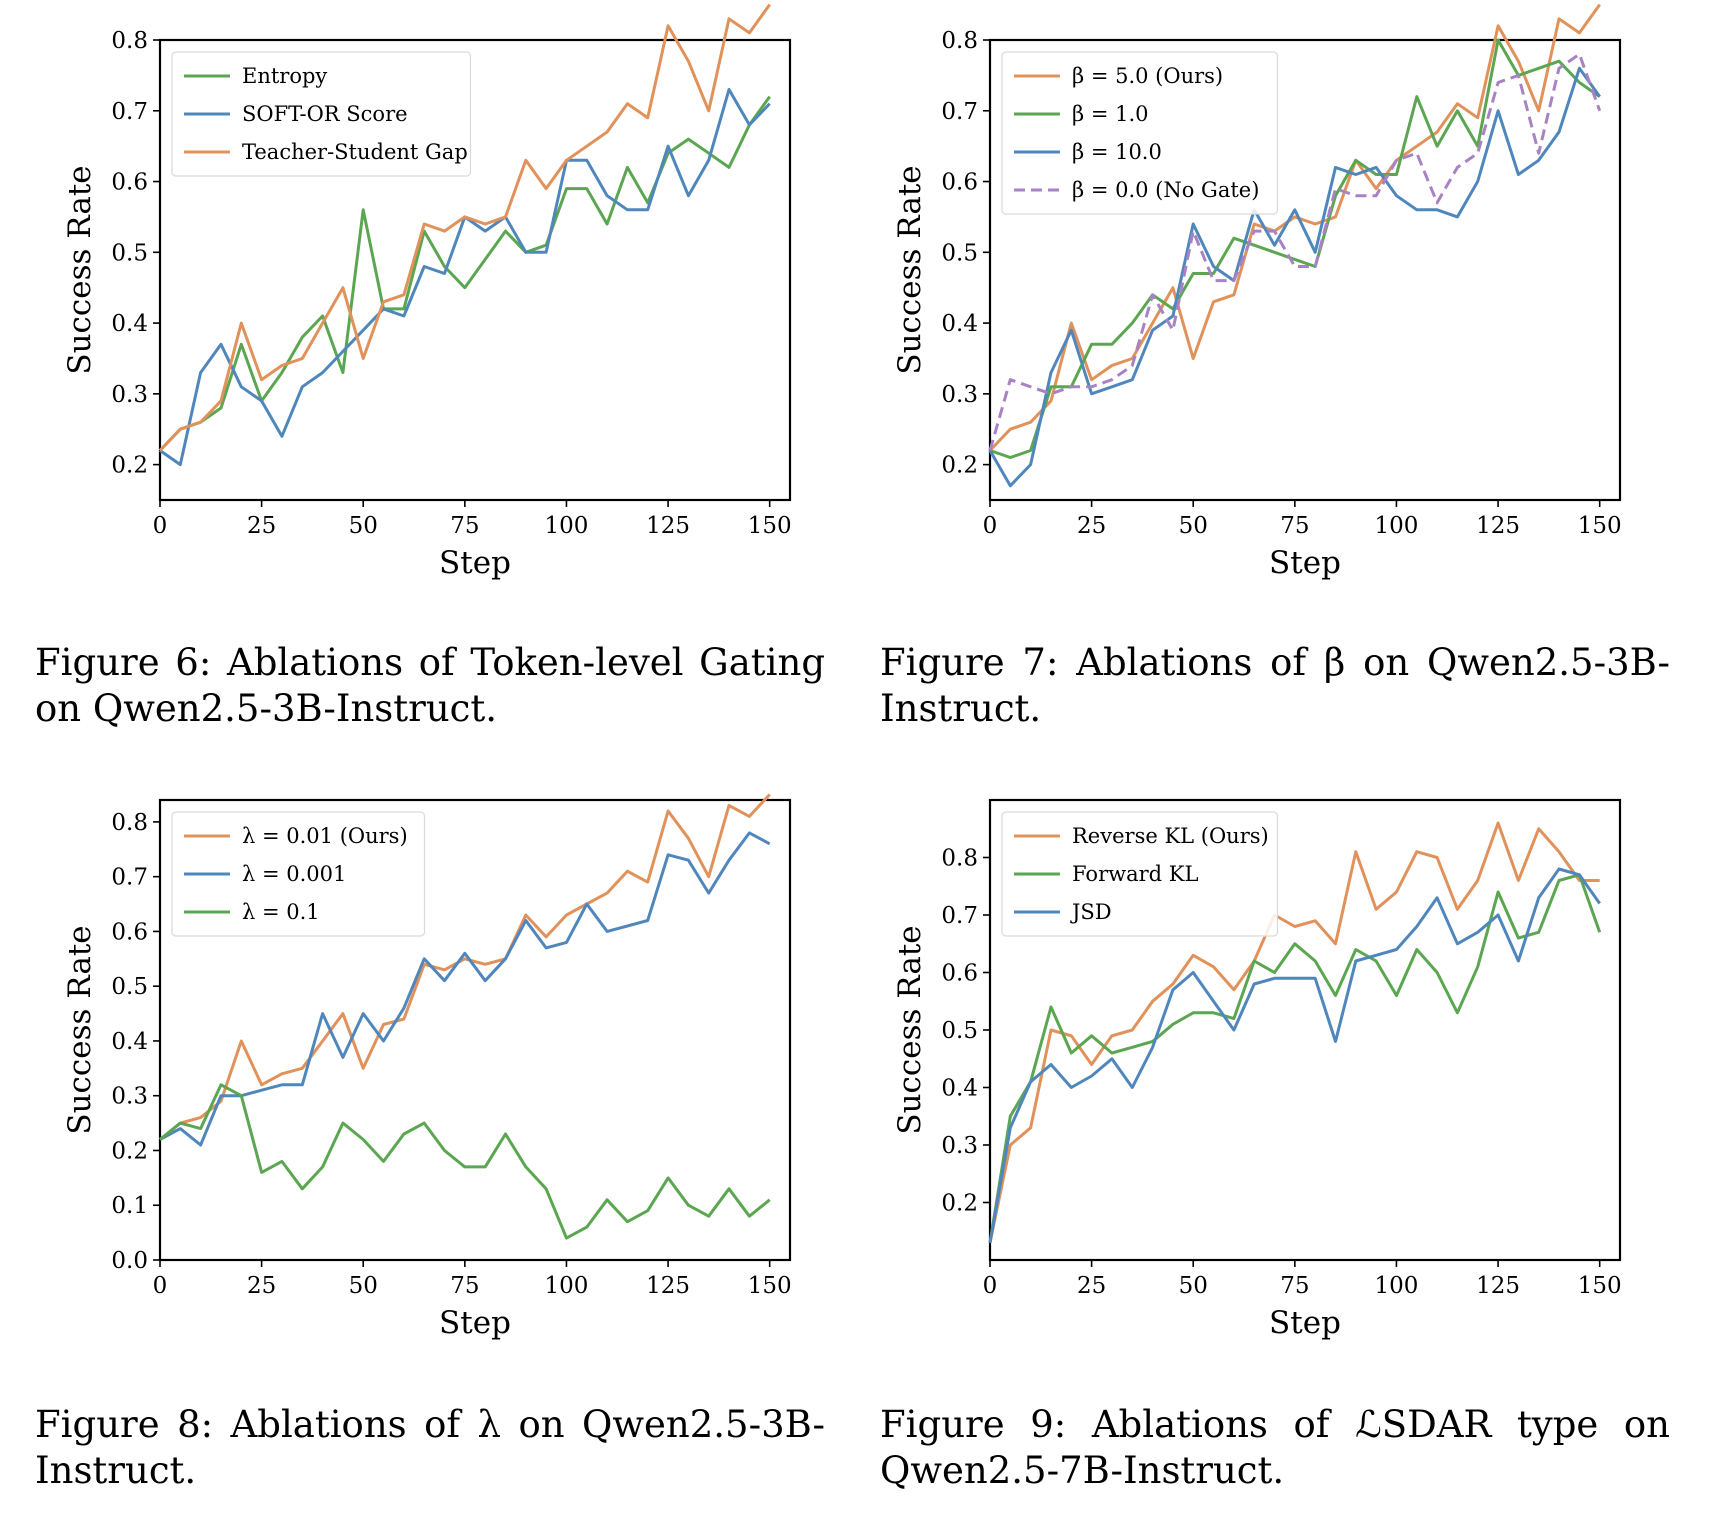  What do you see at coordinates (284, 76) in the screenshot?
I see `legend-entry-0: Entropy` at bounding box center [284, 76].